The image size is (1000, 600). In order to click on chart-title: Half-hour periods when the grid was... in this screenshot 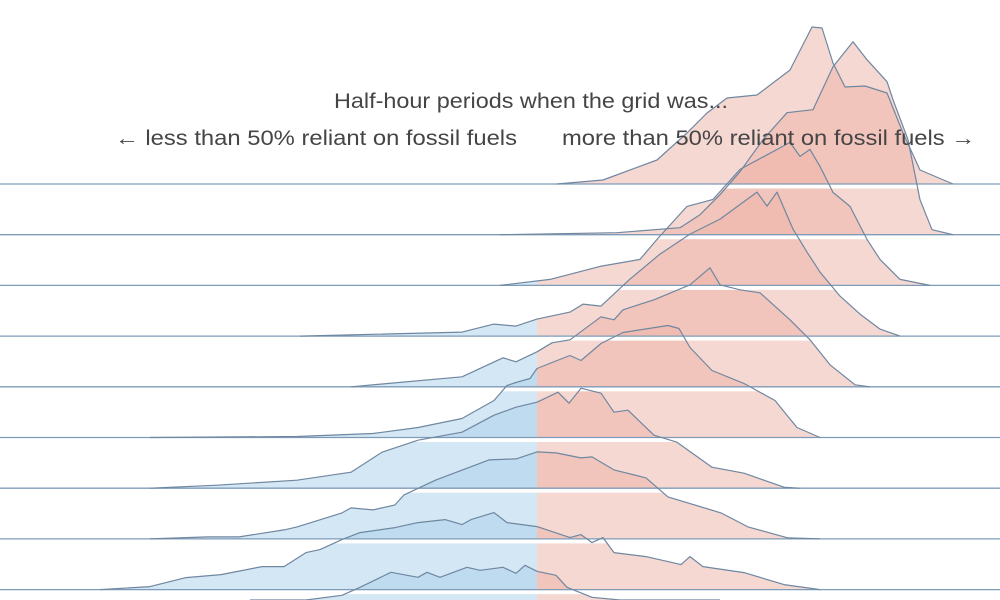, I will do `click(531, 101)`.